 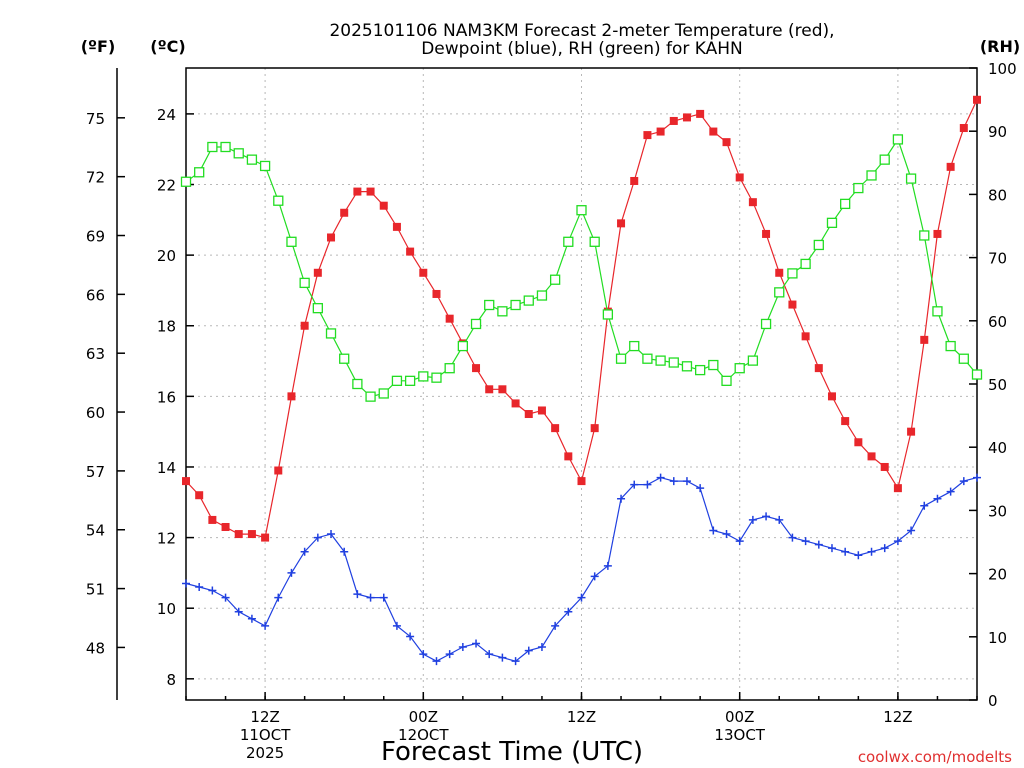 What do you see at coordinates (739, 735) in the screenshot?
I see `x-tick-date: 13OCT` at bounding box center [739, 735].